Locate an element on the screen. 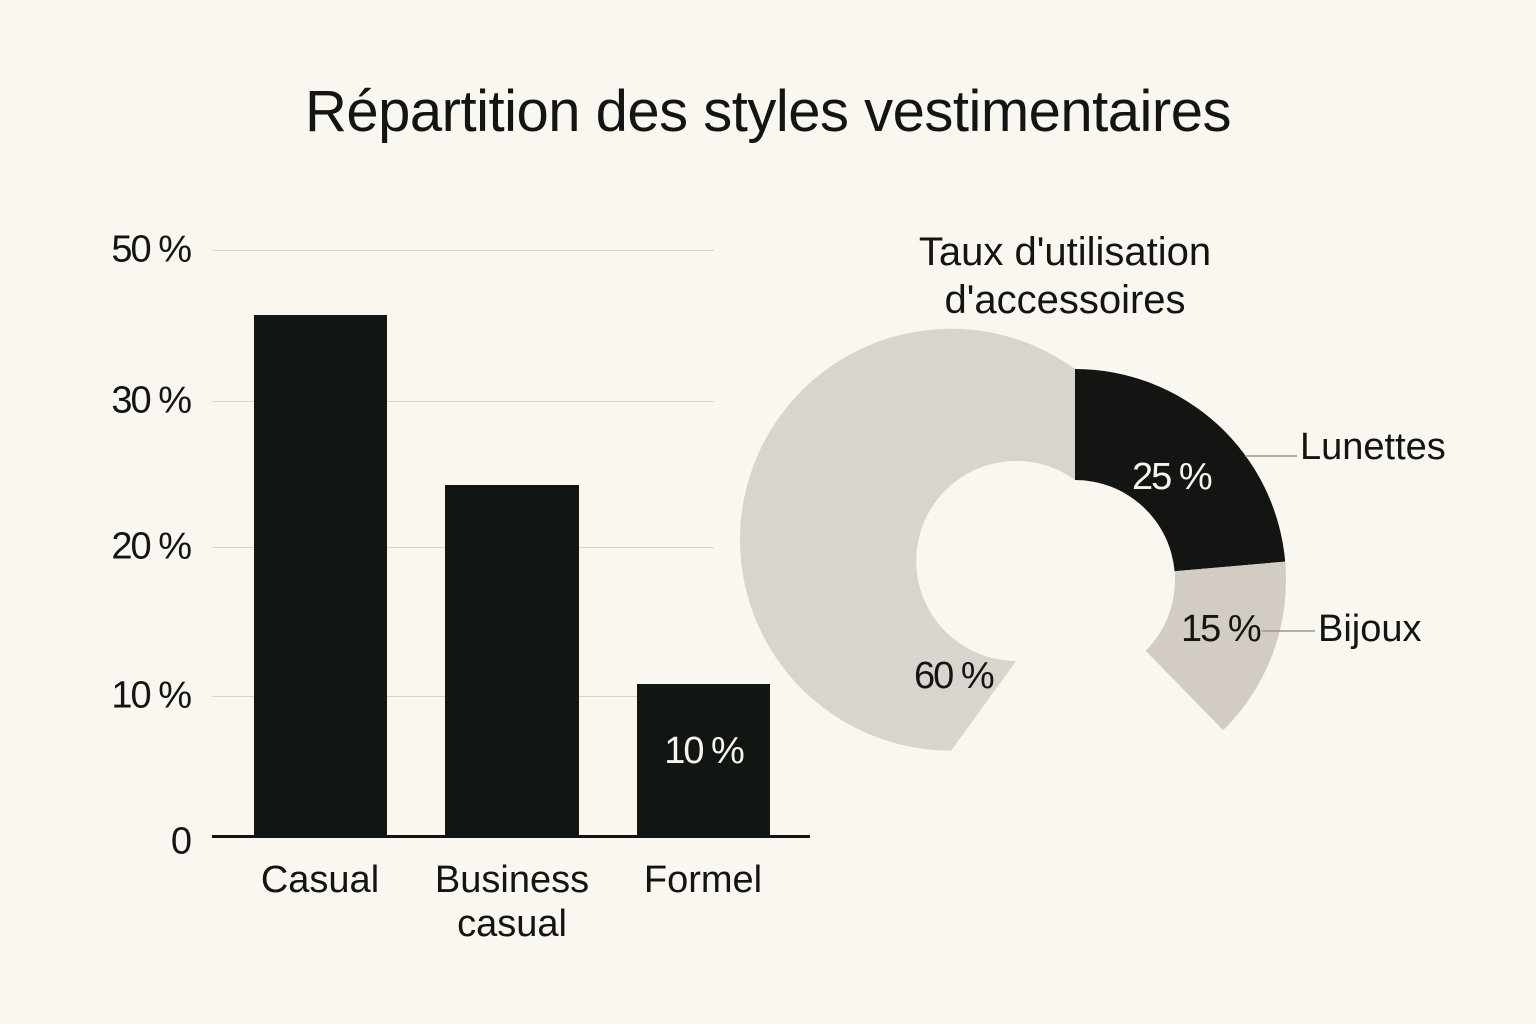 The width and height of the screenshot is (1536, 1024). x-label-business-casual: Business casual is located at coordinates (512, 902).